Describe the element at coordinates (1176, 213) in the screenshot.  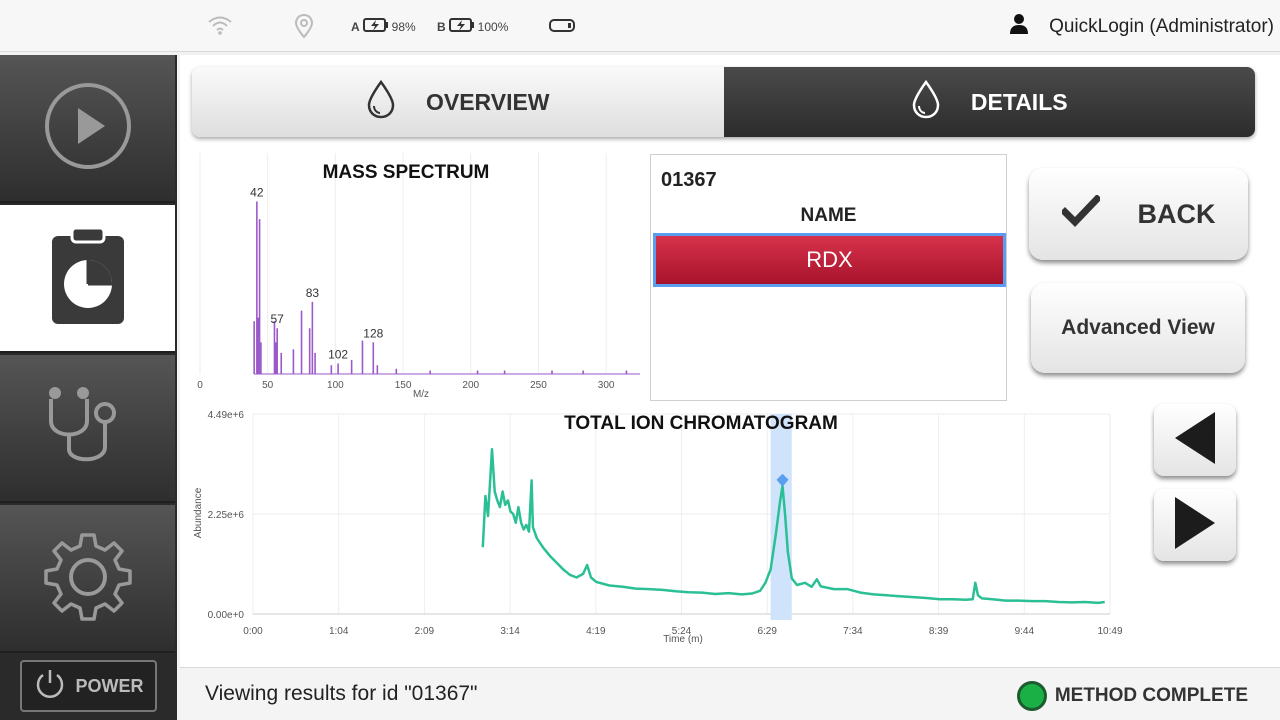
I see `back-label: BACK` at that location.